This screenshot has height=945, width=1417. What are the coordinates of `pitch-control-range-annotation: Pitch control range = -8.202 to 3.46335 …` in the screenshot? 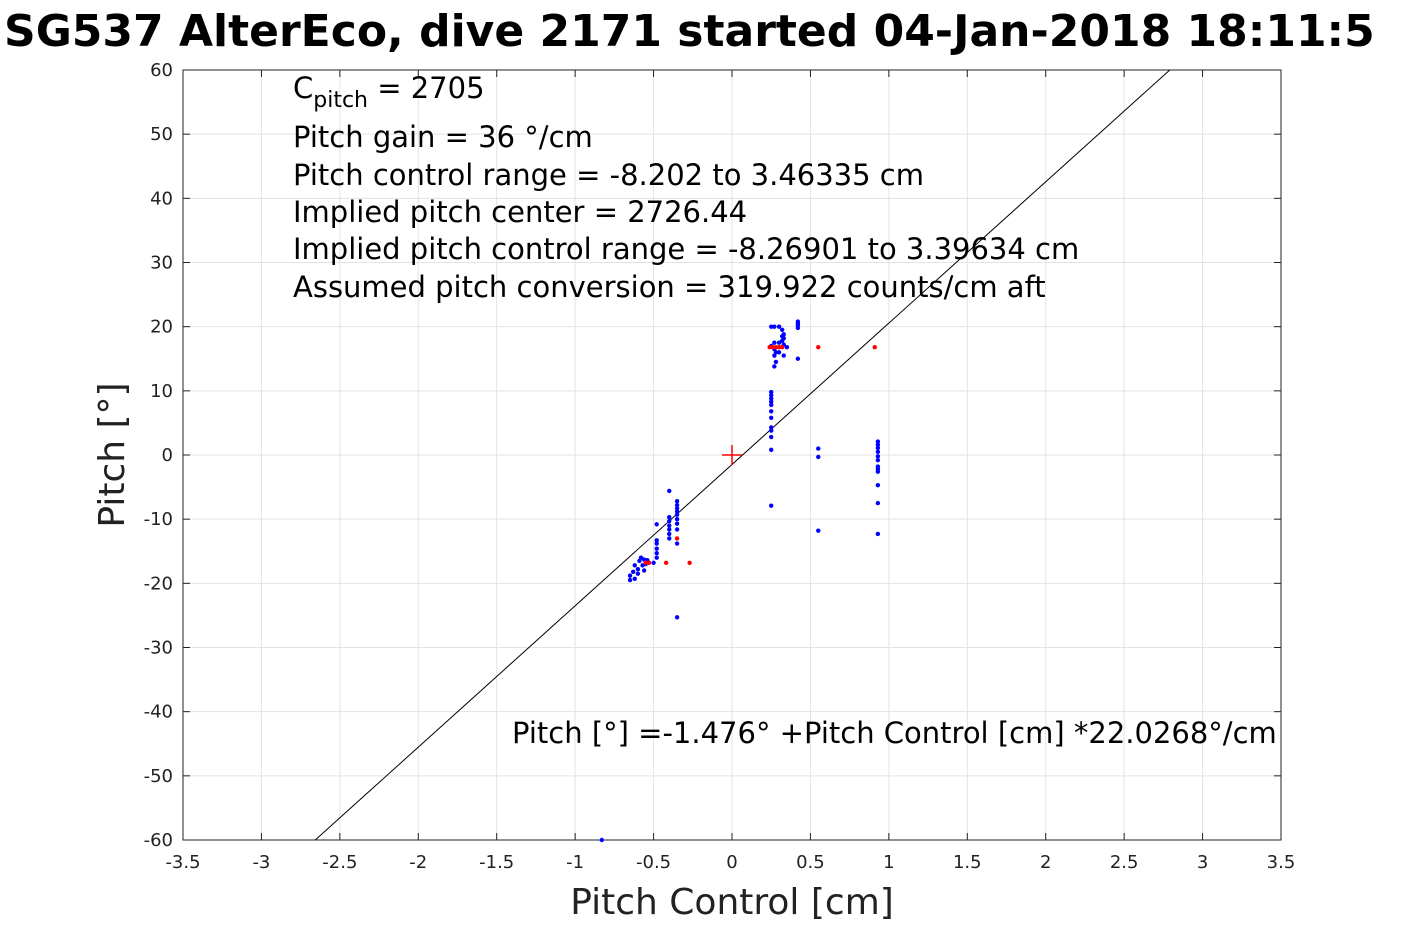 It's located at (608, 175).